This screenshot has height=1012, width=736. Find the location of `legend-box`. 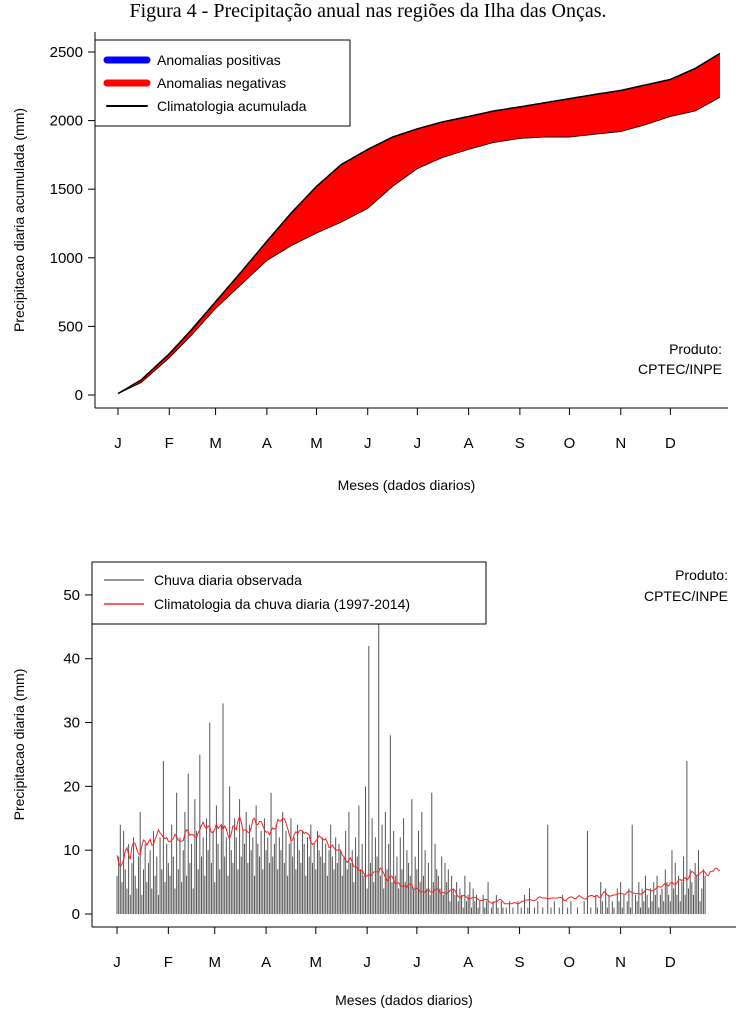

legend-box is located at coordinates (289, 593).